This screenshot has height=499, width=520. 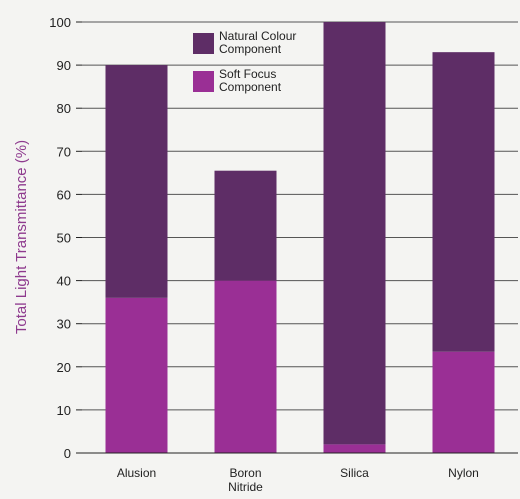 What do you see at coordinates (64, 410) in the screenshot?
I see `y-tick-label: 10` at bounding box center [64, 410].